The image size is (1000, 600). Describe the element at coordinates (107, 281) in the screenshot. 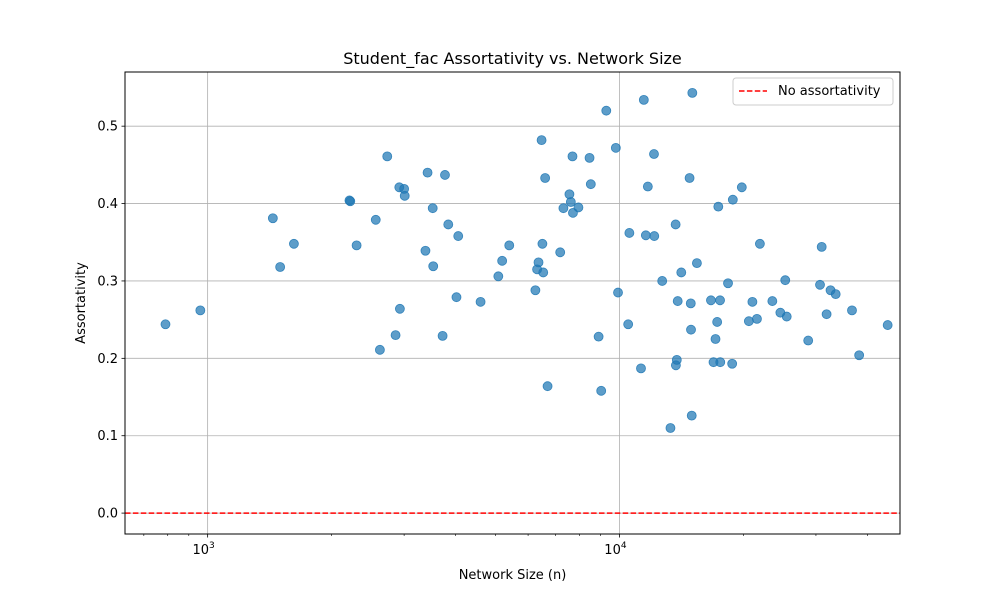

I see `y-tick-label: 0.3` at that location.